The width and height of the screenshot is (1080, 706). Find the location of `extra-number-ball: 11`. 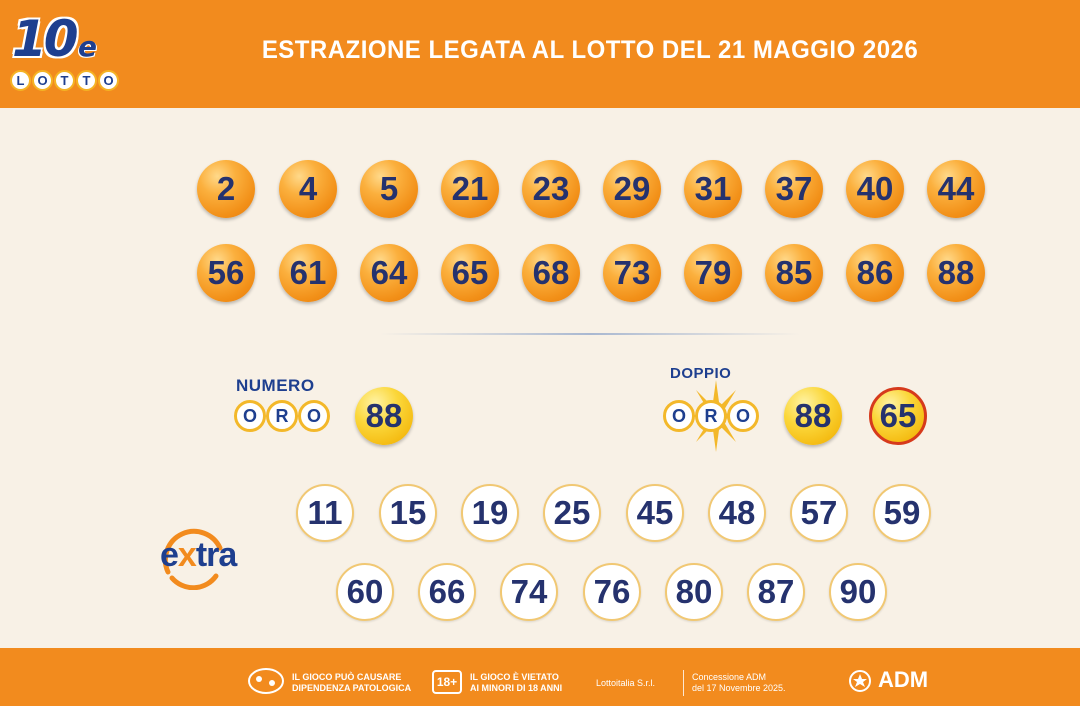

extra-number-ball: 11 is located at coordinates (325, 513).